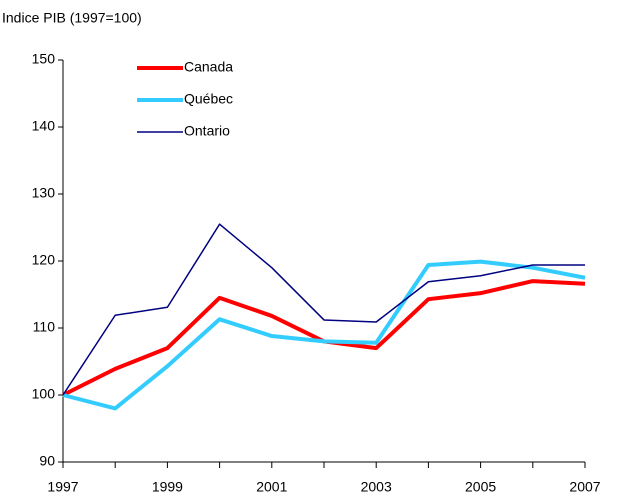  Describe the element at coordinates (376, 487) in the screenshot. I see `x-tick-label: 2003` at that location.